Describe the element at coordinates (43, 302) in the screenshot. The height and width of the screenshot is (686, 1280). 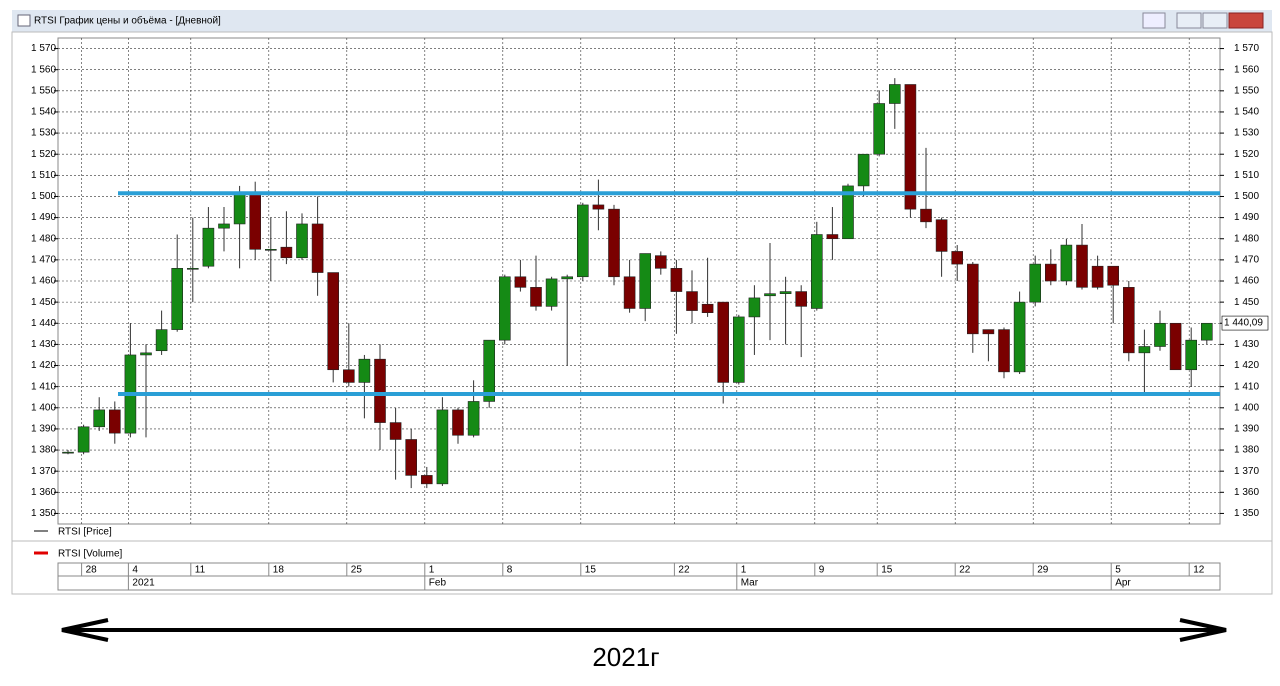
I see `y-tick-label: 1 450` at that location.